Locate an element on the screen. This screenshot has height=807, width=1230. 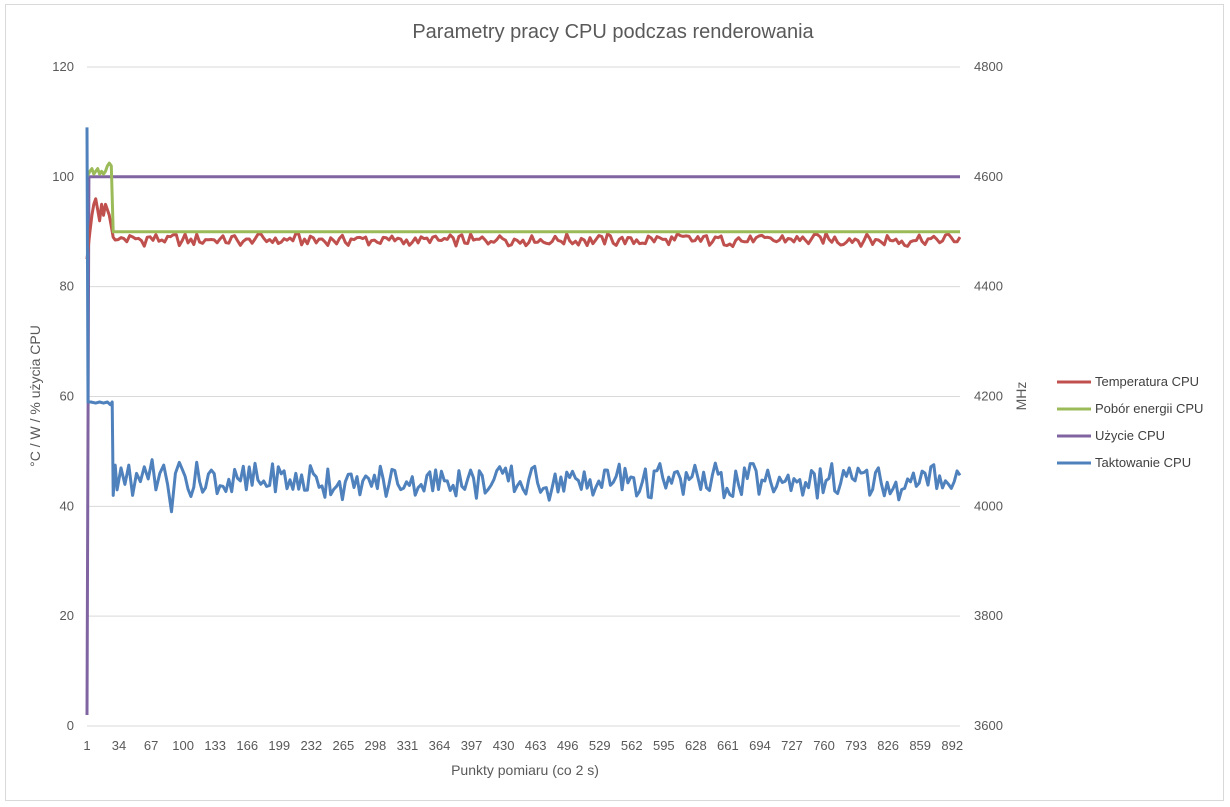
y-tick-label-left: 20 is located at coordinates (67, 615).